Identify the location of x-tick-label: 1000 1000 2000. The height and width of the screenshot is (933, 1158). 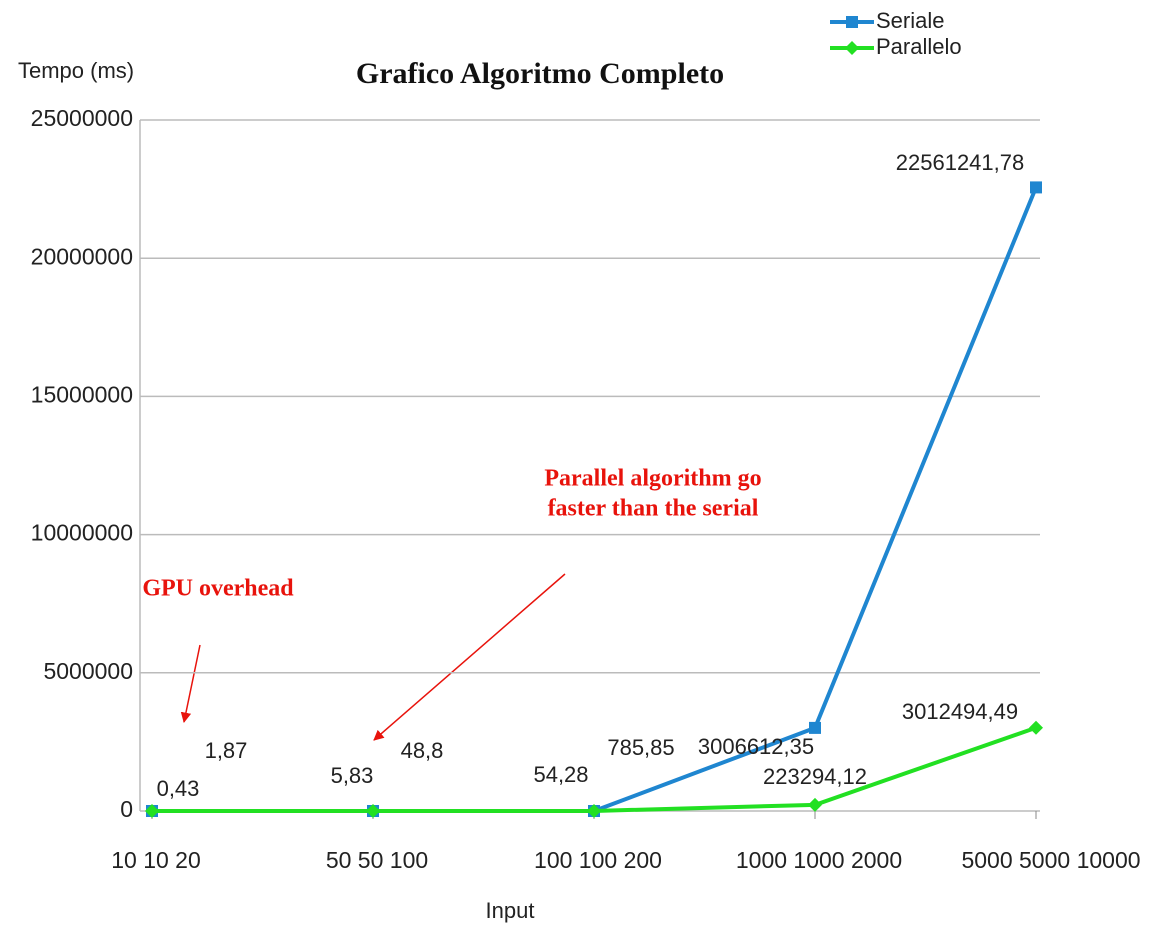
(819, 860).